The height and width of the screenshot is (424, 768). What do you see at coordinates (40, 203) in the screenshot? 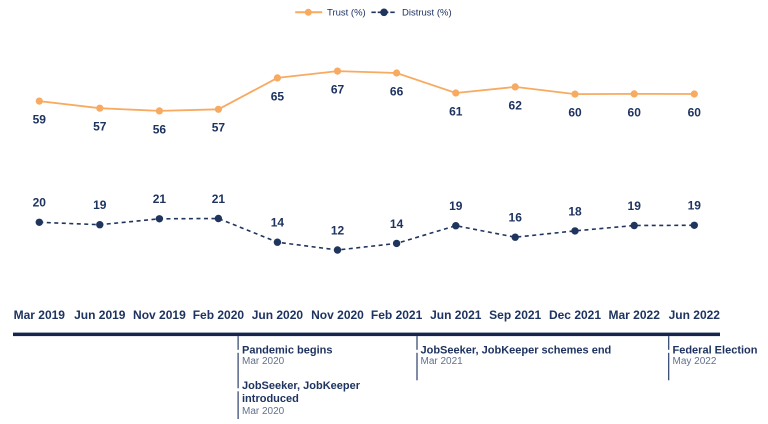
I see `svg-text: 20` at bounding box center [40, 203].